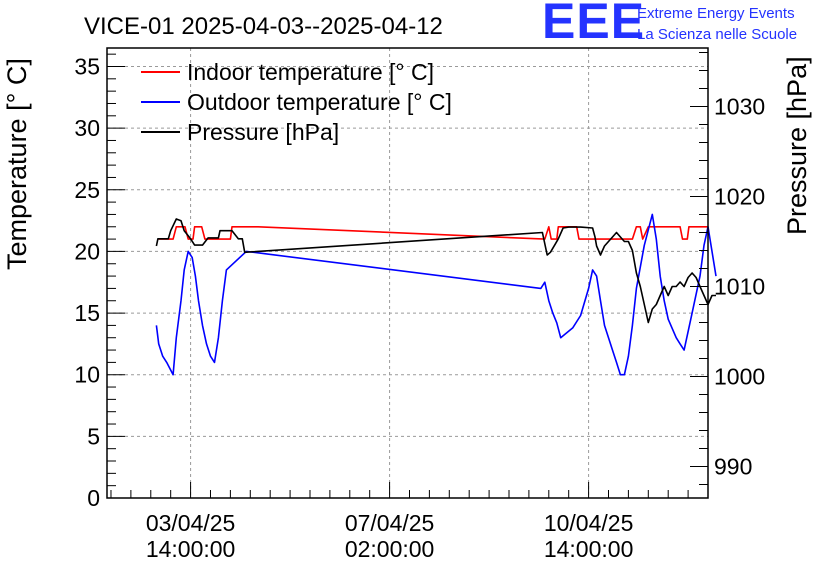 The height and width of the screenshot is (572, 836). Describe the element at coordinates (717, 34) in the screenshot. I see `logo-line-2: La Scienza nelle Scuole` at that location.